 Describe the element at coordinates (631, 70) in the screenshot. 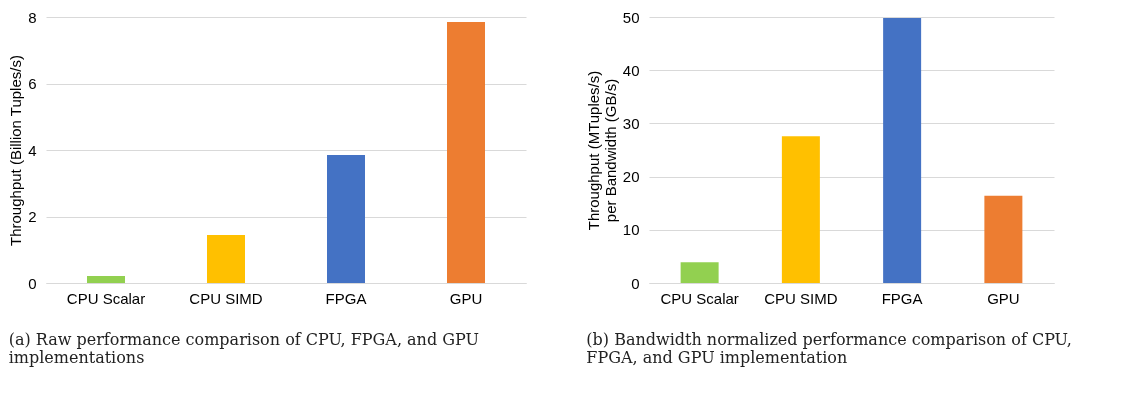

I see `y-tick-label: 40` at that location.